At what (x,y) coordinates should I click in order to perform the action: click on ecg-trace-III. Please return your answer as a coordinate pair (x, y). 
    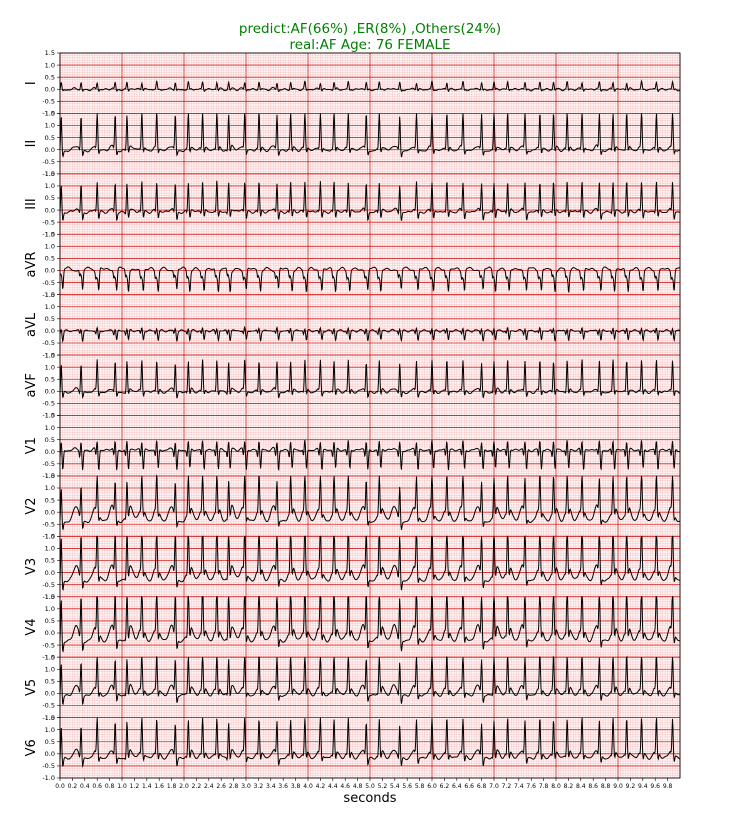
    Looking at the image, I should click on (370, 201).